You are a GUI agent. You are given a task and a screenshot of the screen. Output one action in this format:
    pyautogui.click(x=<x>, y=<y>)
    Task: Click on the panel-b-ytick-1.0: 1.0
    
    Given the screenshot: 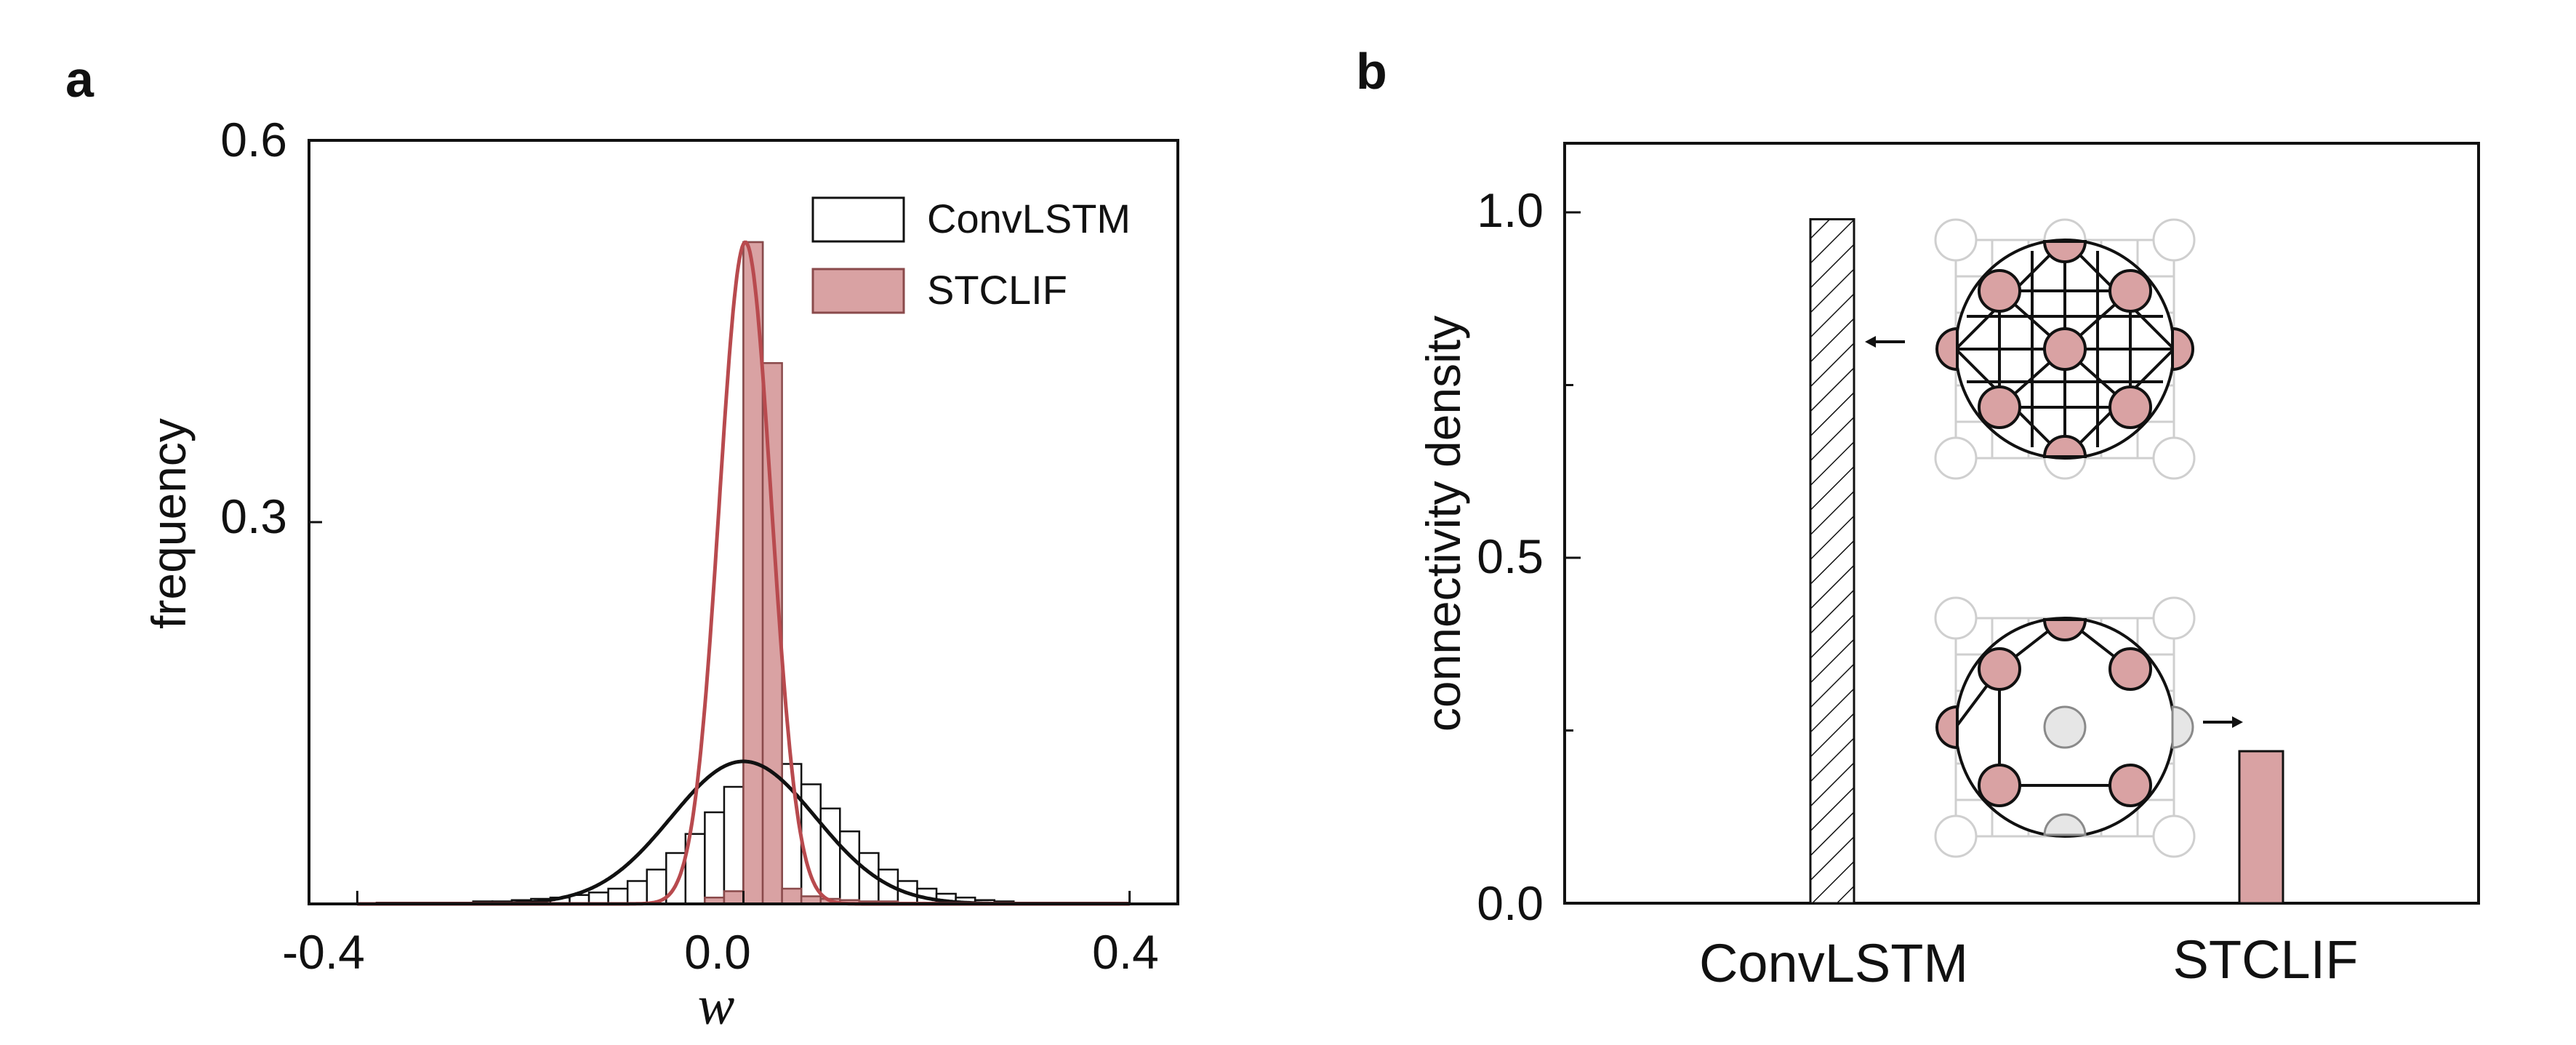 What is the action you would take?
    pyautogui.click(x=1510, y=210)
    